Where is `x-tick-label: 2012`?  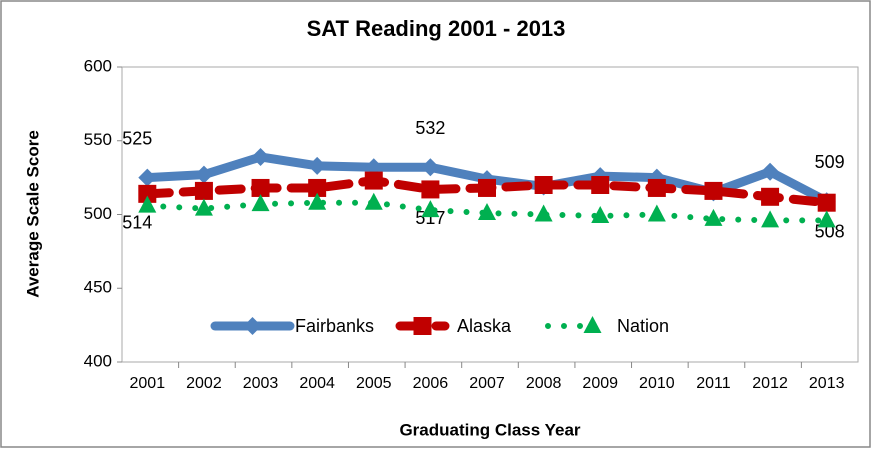 x-tick-label: 2012 is located at coordinates (770, 383).